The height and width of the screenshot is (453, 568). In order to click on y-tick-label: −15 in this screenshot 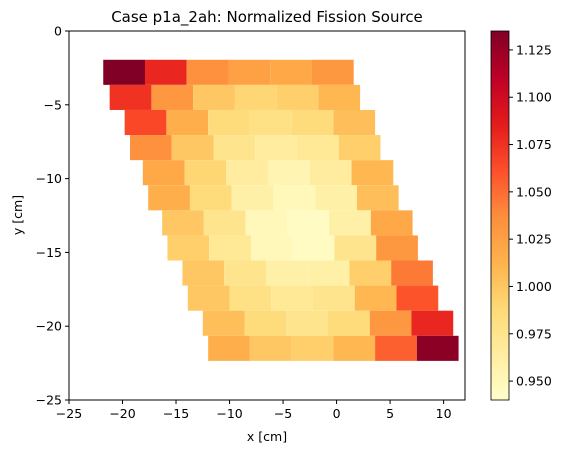, I will do `click(49, 252)`.